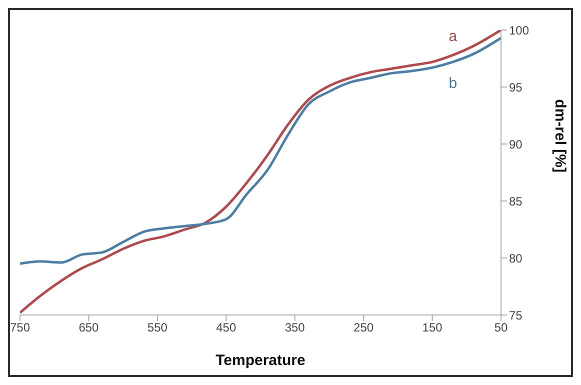 The height and width of the screenshot is (385, 581). What do you see at coordinates (516, 315) in the screenshot?
I see `y-tick-label: 75` at bounding box center [516, 315].